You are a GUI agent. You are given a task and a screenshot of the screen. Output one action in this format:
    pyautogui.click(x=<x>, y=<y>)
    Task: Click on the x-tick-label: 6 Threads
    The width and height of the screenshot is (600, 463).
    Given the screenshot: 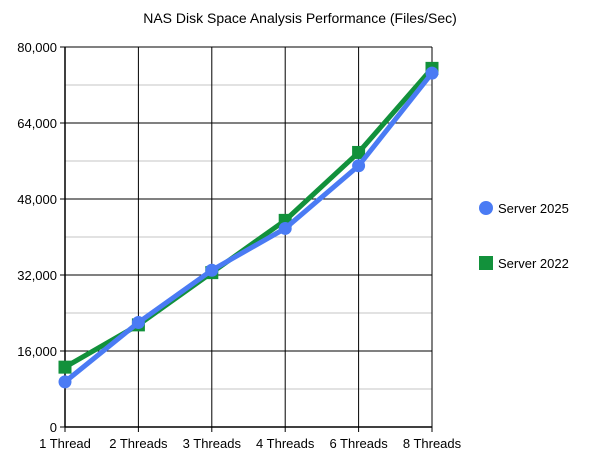 What is the action you would take?
    pyautogui.click(x=358, y=443)
    